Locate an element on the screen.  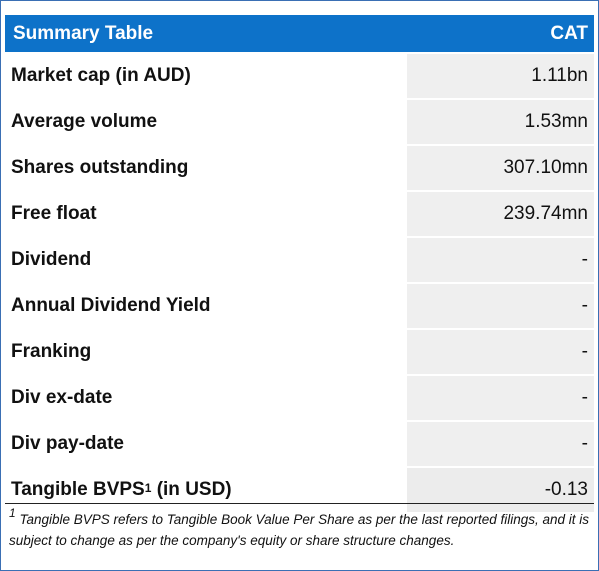
row-label: Div pay-date is located at coordinates (205, 444).